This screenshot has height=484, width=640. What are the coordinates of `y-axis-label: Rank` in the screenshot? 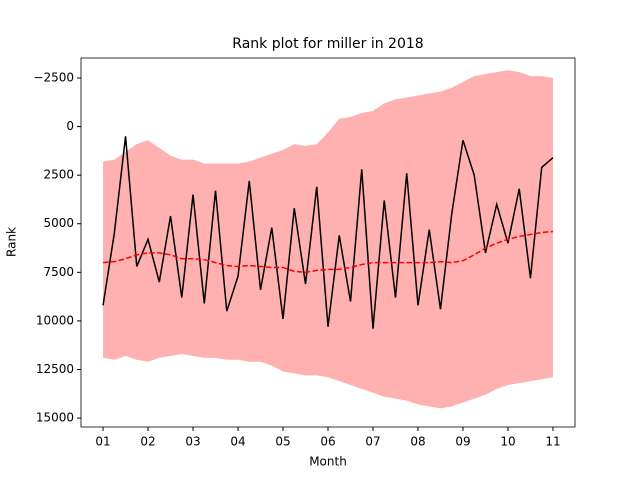 It's located at (12, 242).